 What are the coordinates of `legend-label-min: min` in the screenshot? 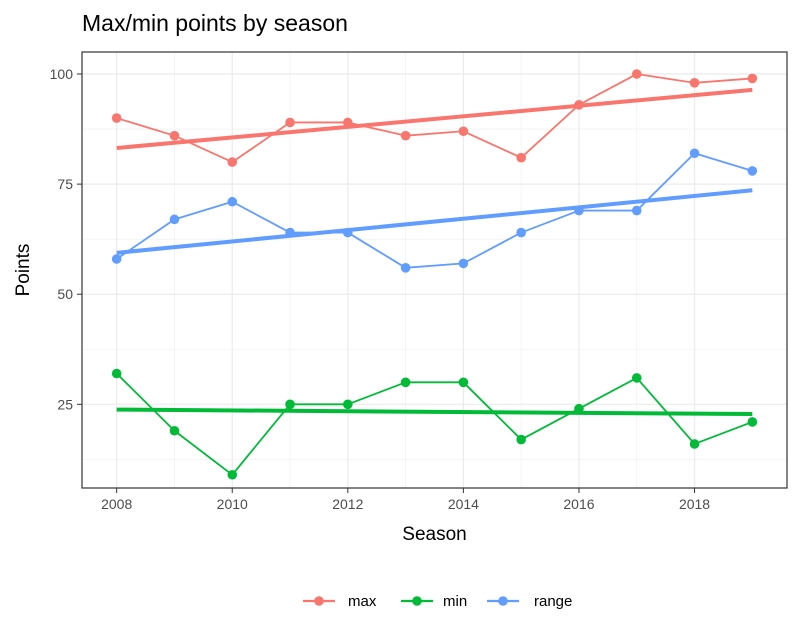 It's located at (455, 601).